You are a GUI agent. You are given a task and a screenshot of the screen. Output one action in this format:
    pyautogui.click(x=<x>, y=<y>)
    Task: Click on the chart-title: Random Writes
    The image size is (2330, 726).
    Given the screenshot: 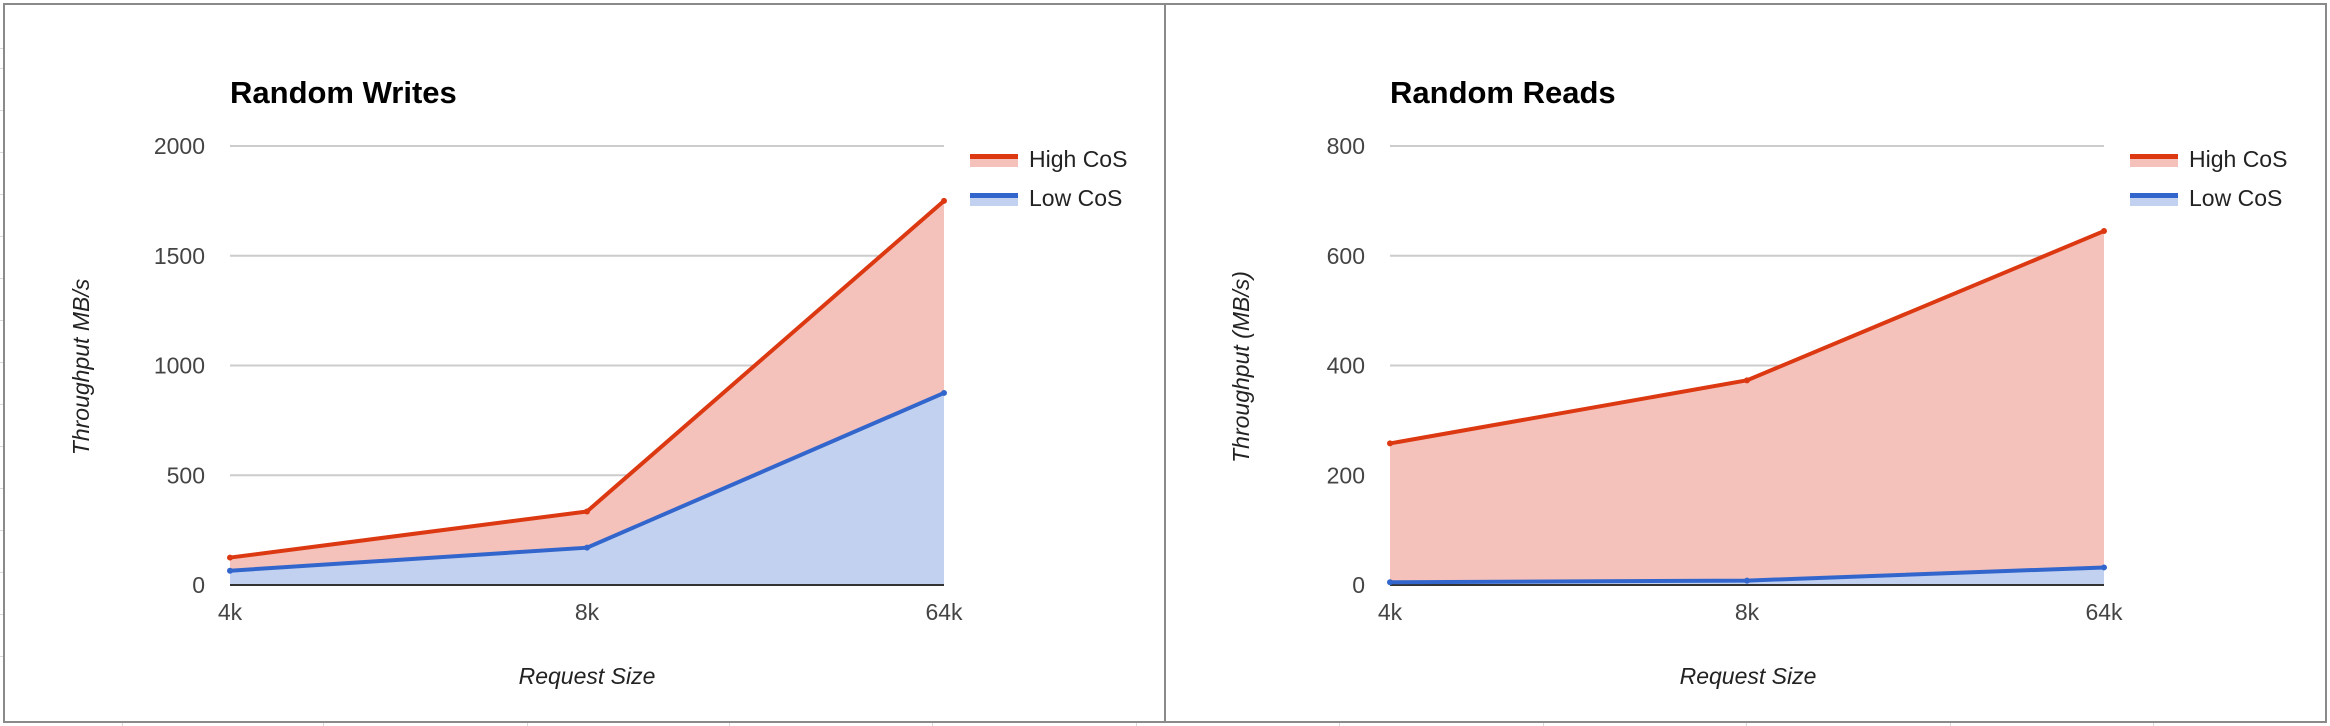 What is the action you would take?
    pyautogui.click(x=343, y=92)
    